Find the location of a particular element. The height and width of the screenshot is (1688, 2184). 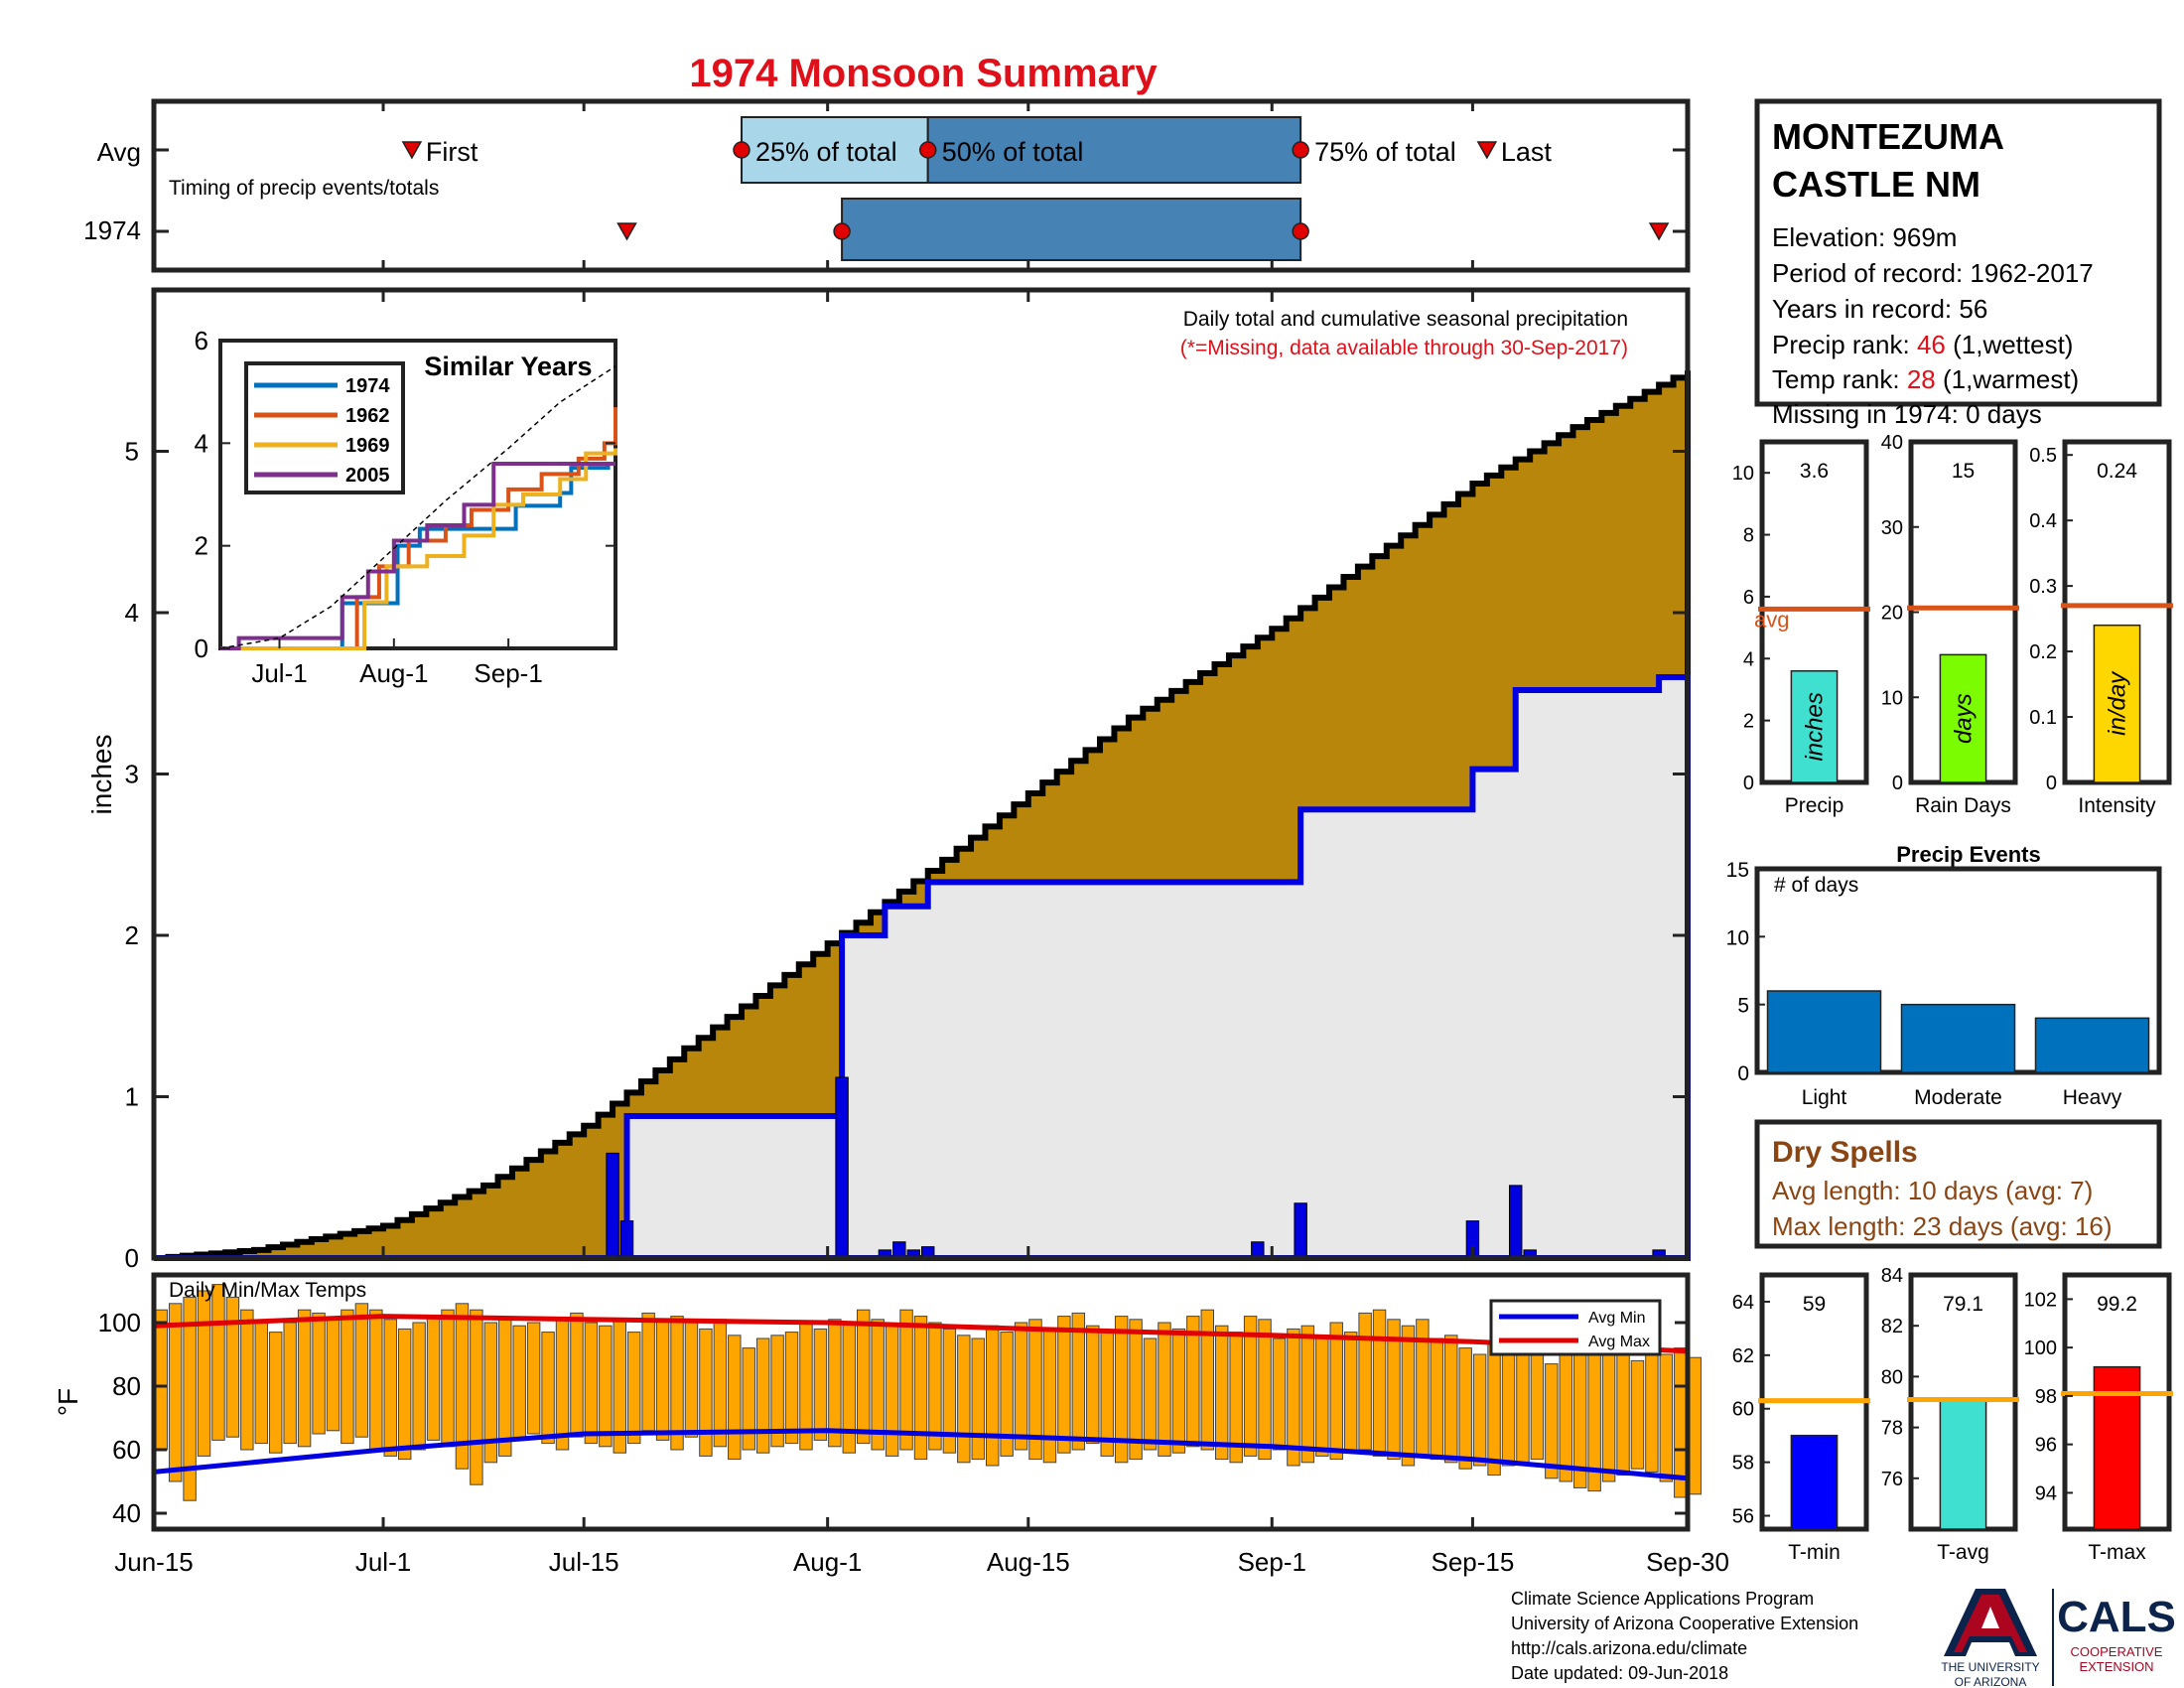

events-title: Precip Events is located at coordinates (1968, 854).